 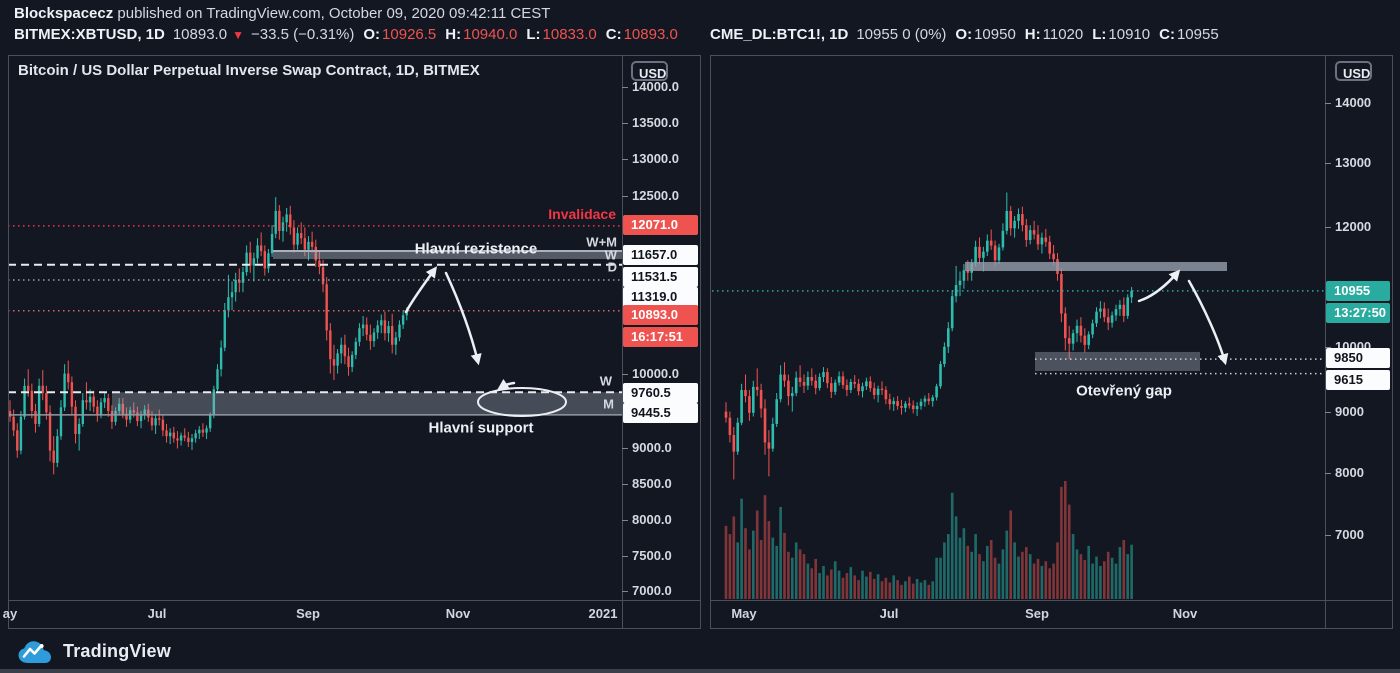 I want to click on right-ohlc-stats: O: 10950 H: 11020 L: 10910 C: 10955, so click(x=1082, y=34).